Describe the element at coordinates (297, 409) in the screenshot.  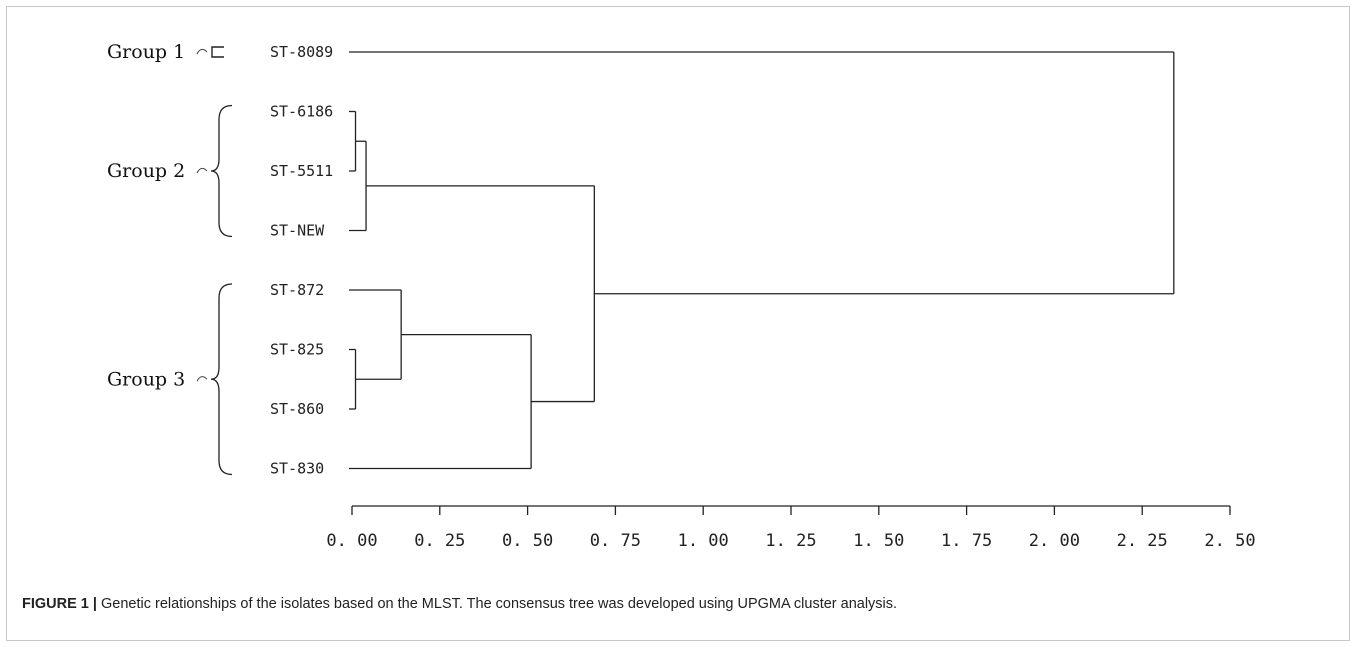
I see `leaf-label-st-860: ST-860` at that location.